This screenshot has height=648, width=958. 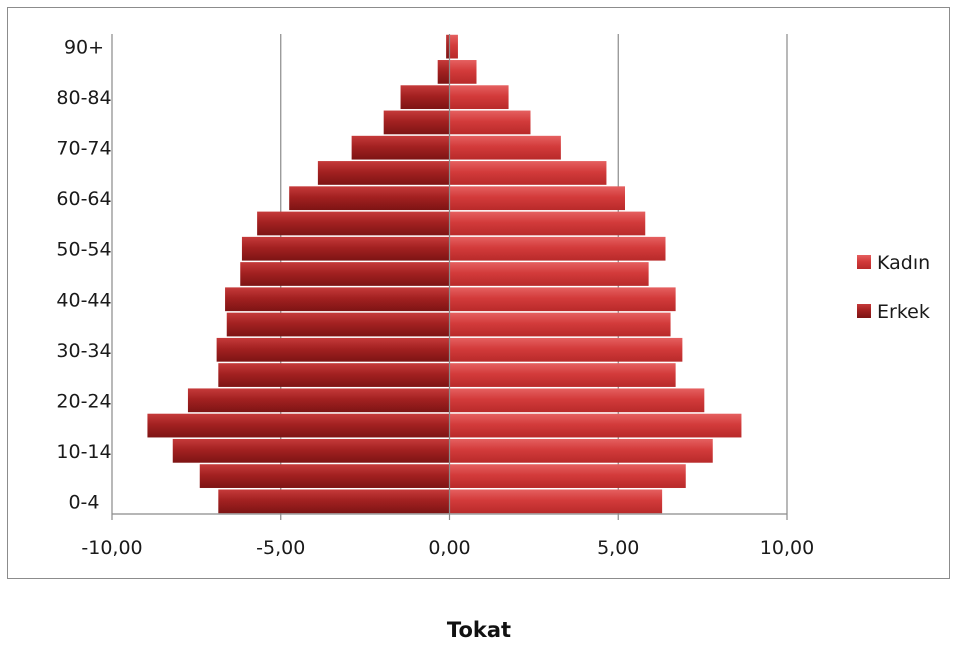 What do you see at coordinates (903, 263) in the screenshot?
I see `legend-label-0: Kadın` at bounding box center [903, 263].